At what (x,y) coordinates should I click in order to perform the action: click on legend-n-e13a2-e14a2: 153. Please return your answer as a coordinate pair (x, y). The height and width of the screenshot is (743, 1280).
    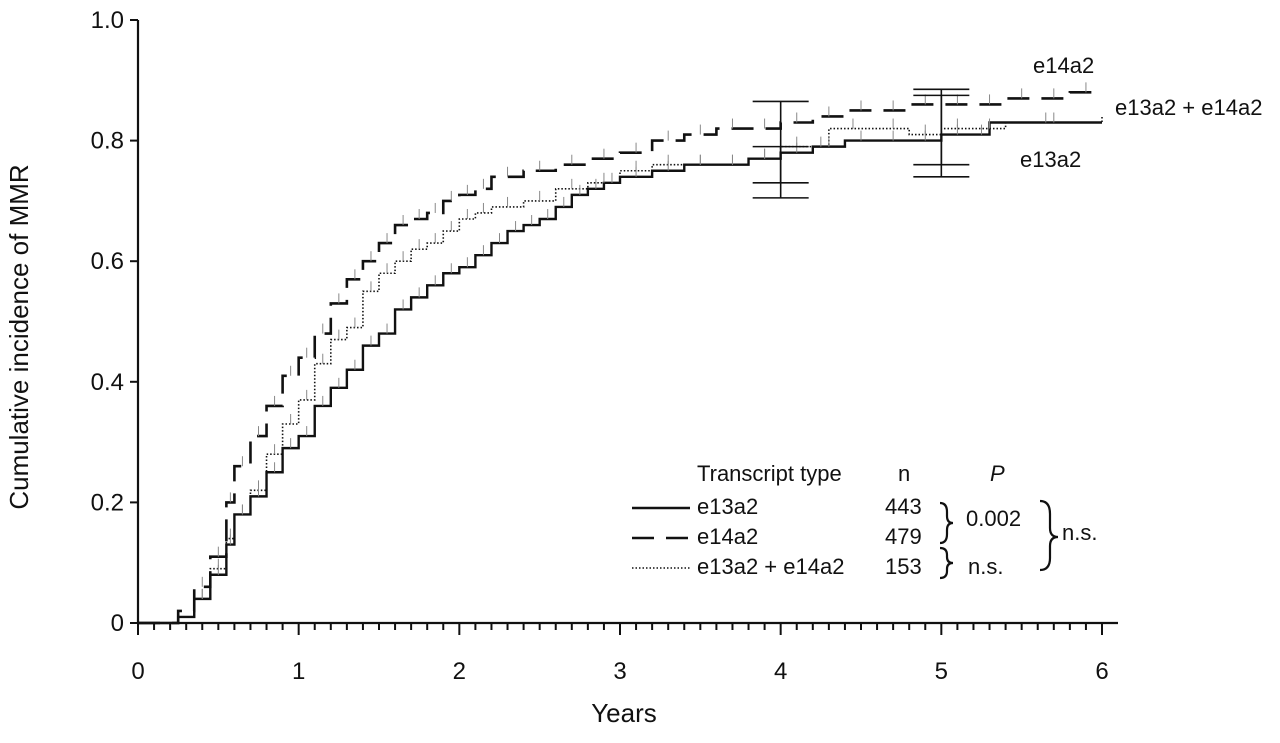
    Looking at the image, I should click on (903, 566).